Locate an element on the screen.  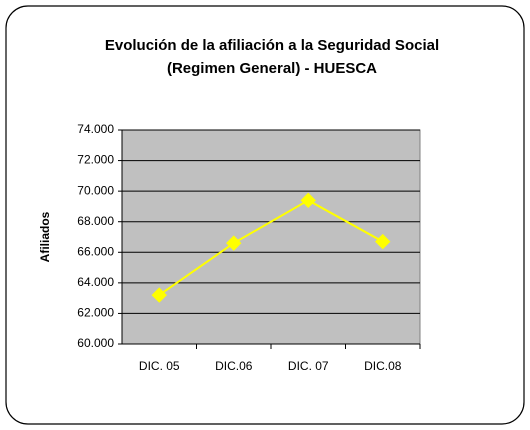
y-tick-label: 60.000 is located at coordinates (95, 343).